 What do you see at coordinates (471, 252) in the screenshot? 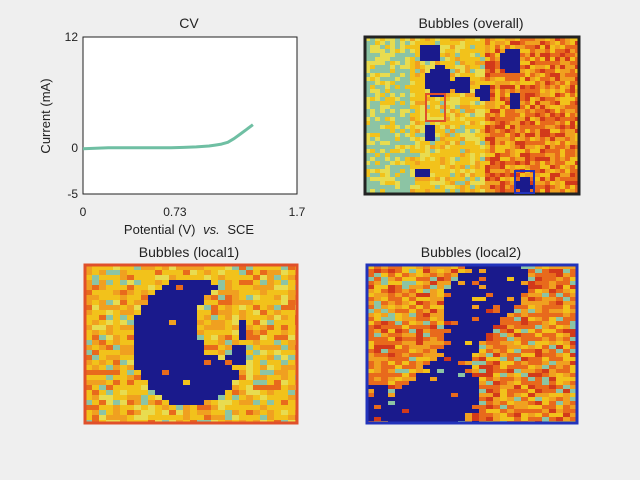
I see `bubbles-local2-title: Bubbles (local2)` at bounding box center [471, 252].